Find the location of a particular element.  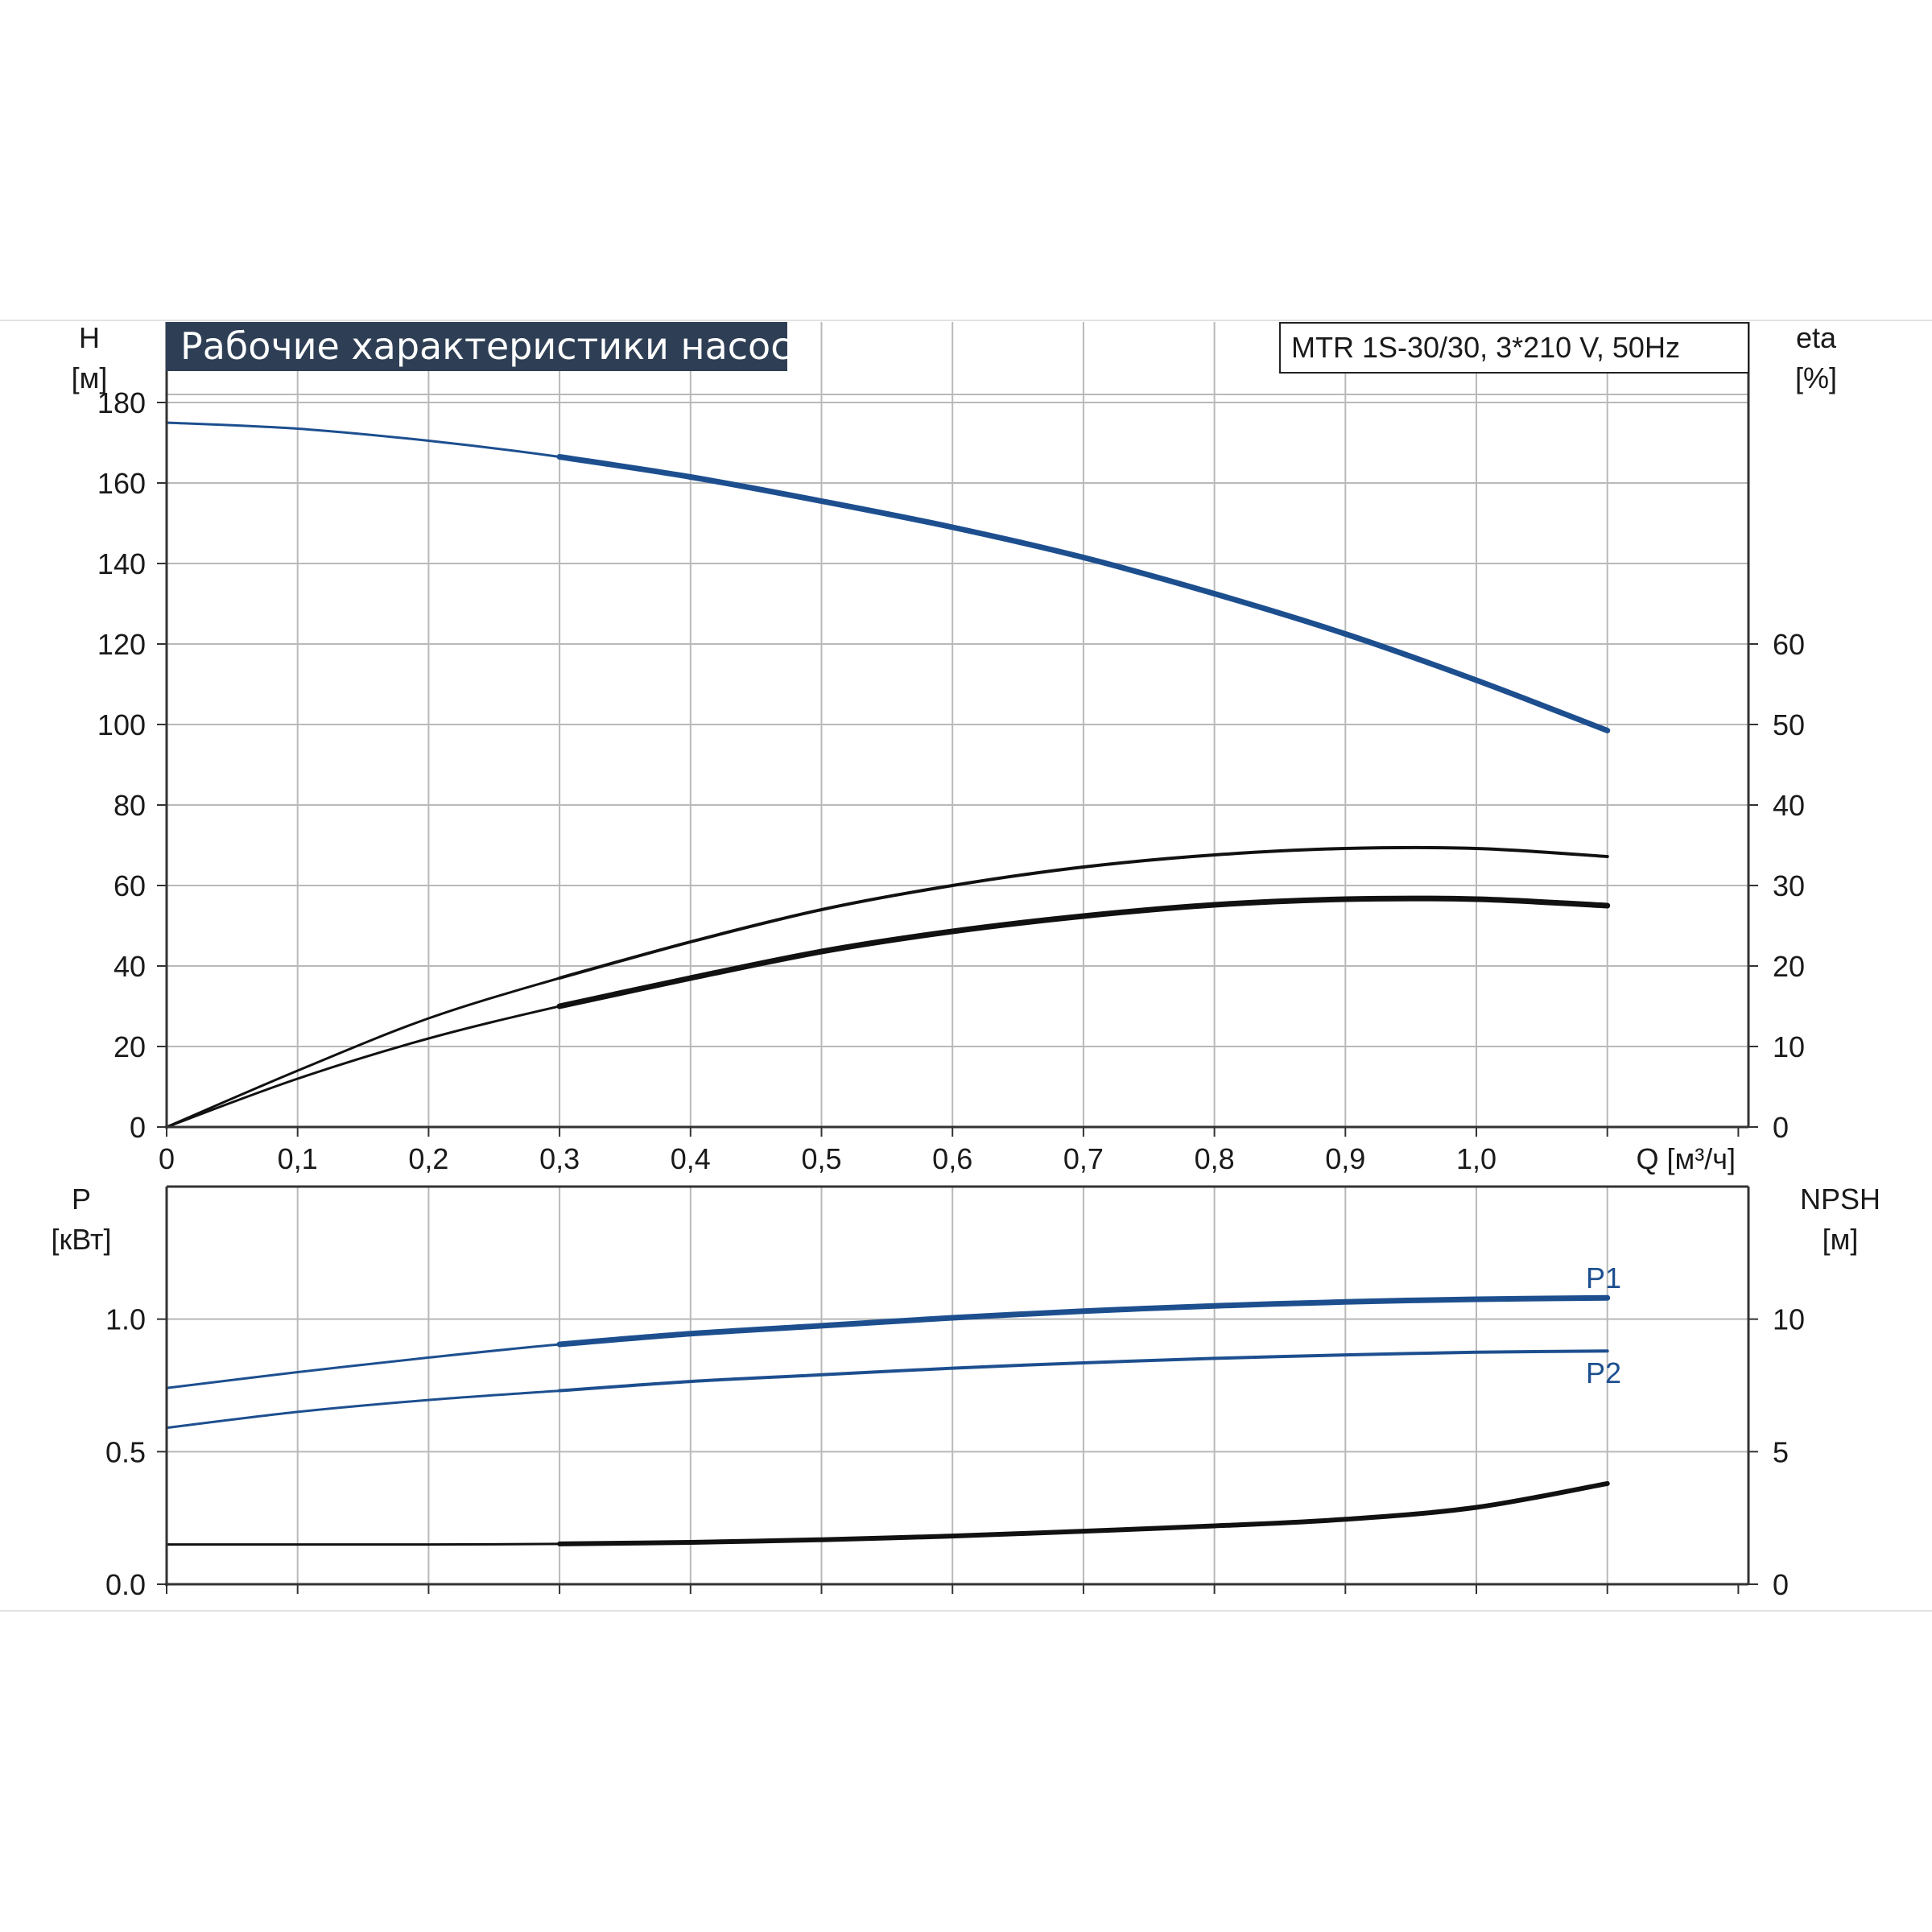

x-tick-label: 0,1 is located at coordinates (298, 1158).